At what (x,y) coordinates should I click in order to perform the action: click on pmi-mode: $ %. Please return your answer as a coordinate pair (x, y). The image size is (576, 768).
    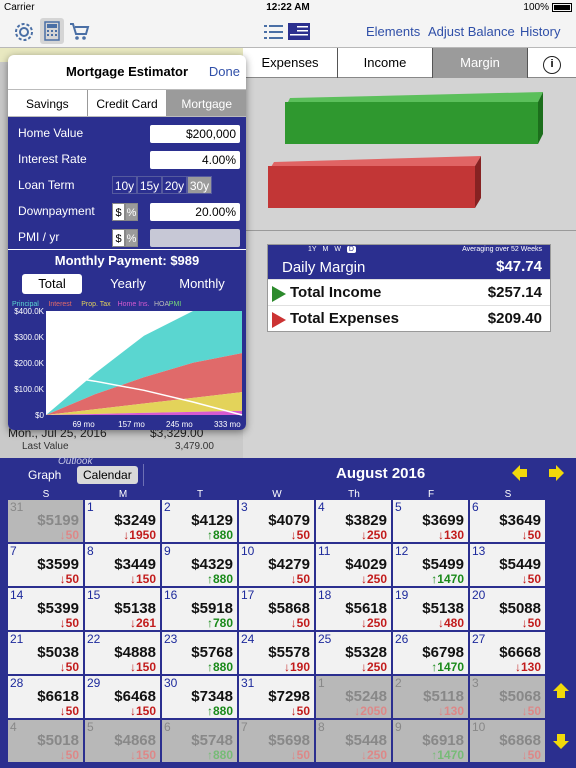
    Looking at the image, I should click on (125, 238).